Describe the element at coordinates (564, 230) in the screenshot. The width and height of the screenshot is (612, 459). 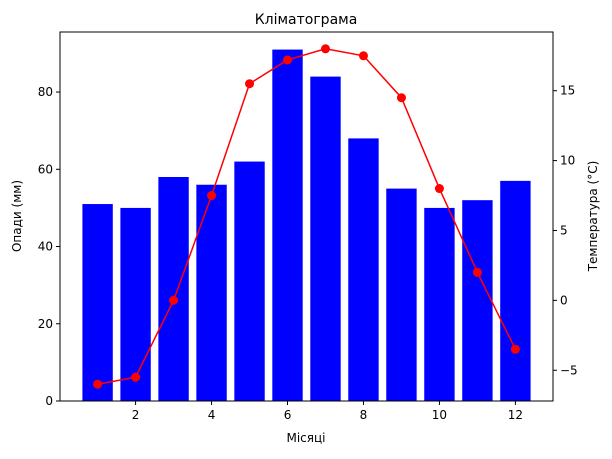
I see `y-right-tick-label: 5` at that location.